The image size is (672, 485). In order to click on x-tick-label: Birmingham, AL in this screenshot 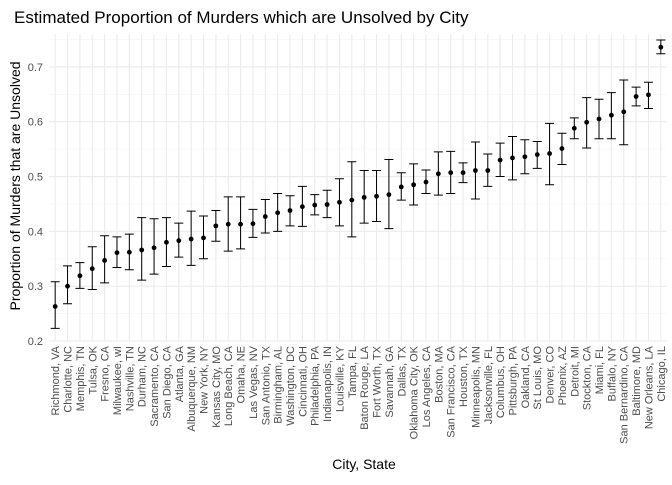, I will do `click(279, 385)`.